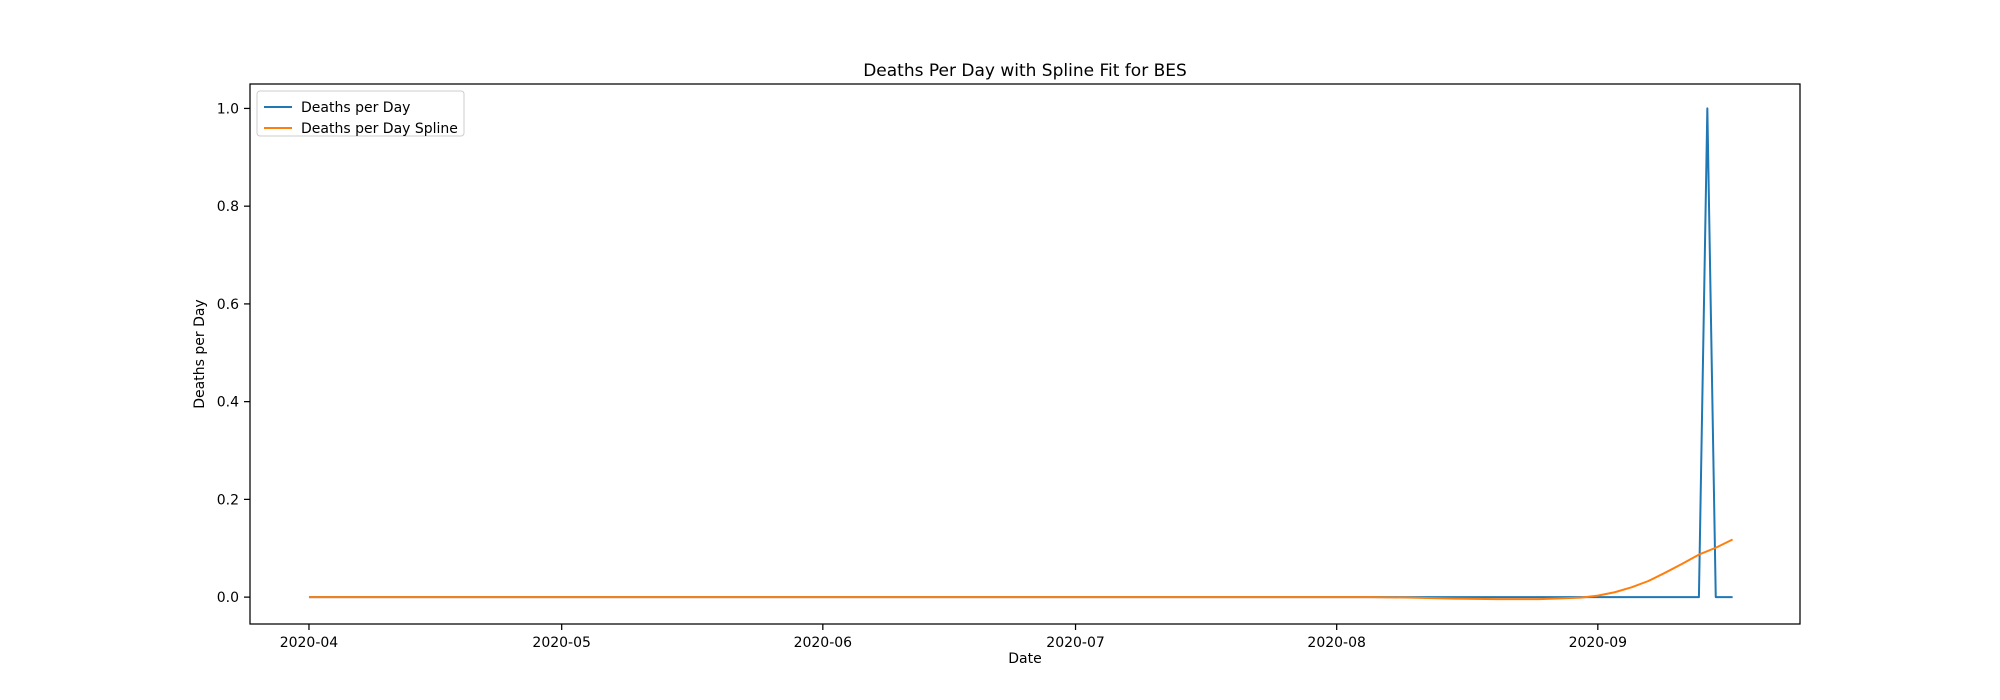 Image resolution: width=2000 pixels, height=700 pixels. Describe the element at coordinates (561, 643) in the screenshot. I see `x-tick-label: 2020-05` at that location.